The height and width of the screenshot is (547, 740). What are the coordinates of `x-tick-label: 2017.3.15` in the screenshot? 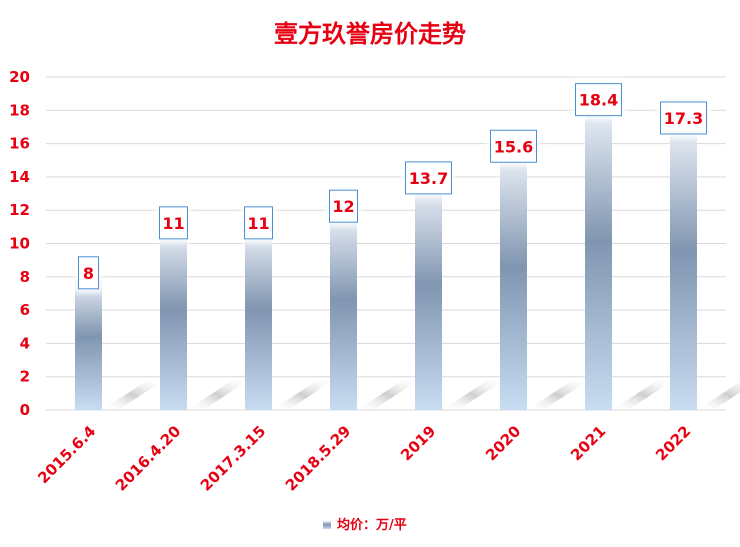 It's located at (233, 458).